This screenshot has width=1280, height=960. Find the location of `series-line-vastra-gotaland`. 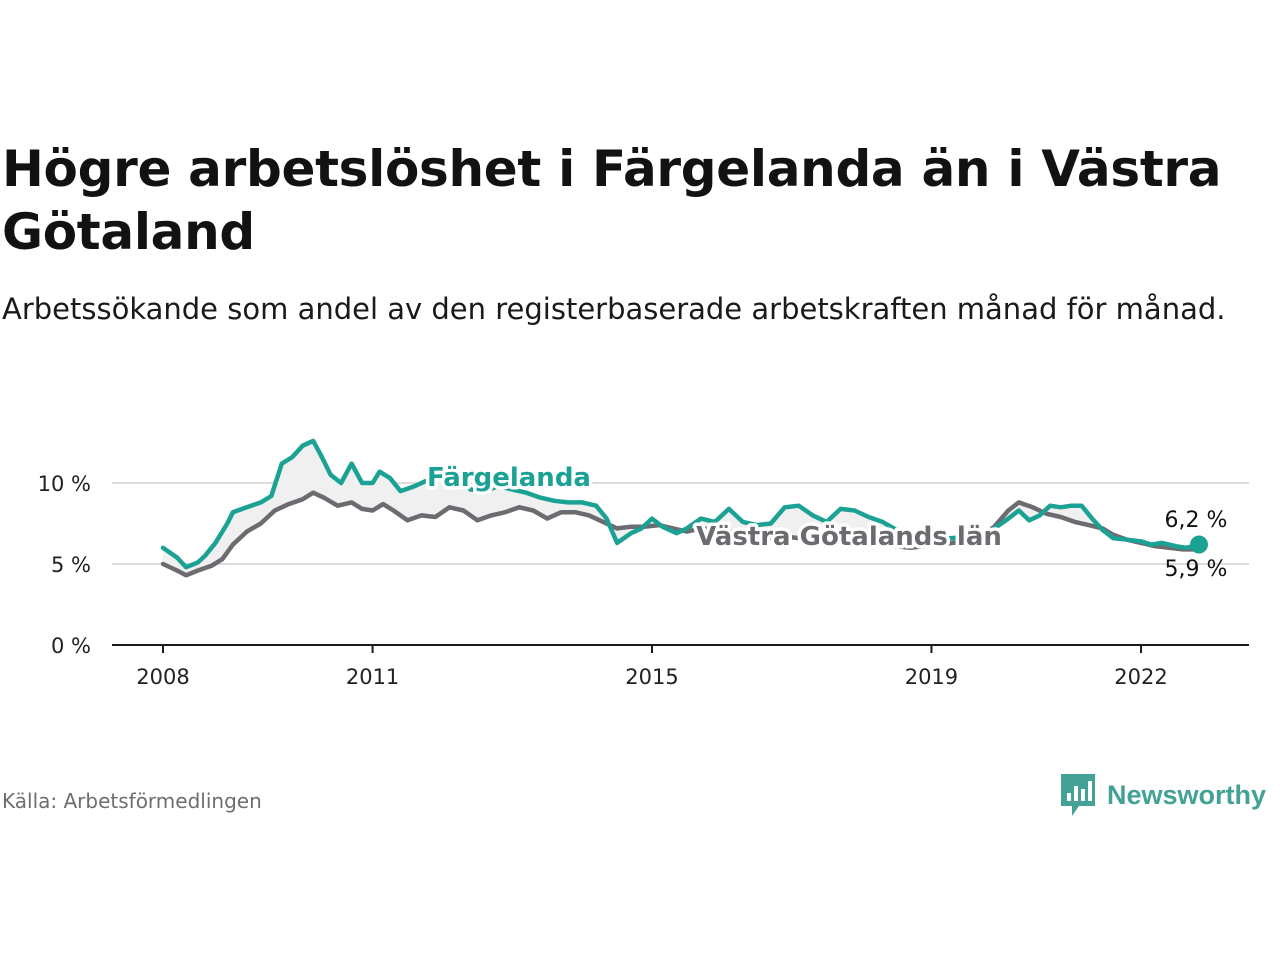

series-line-vastra-gotaland is located at coordinates (681, 534).